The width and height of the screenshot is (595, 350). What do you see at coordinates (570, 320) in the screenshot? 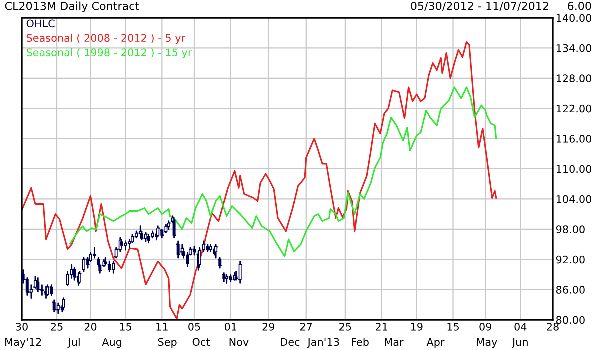
I see `y-tick-label: 80.00` at bounding box center [570, 320].